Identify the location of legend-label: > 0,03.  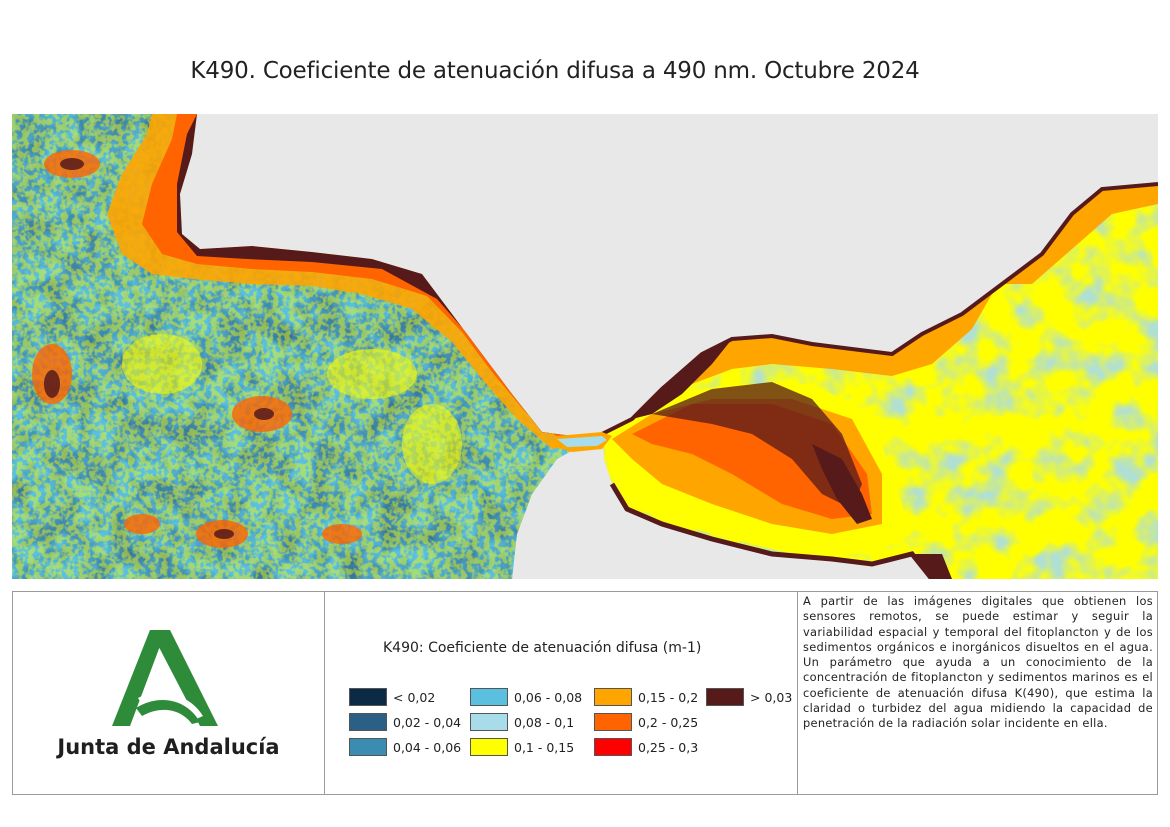
(771, 697).